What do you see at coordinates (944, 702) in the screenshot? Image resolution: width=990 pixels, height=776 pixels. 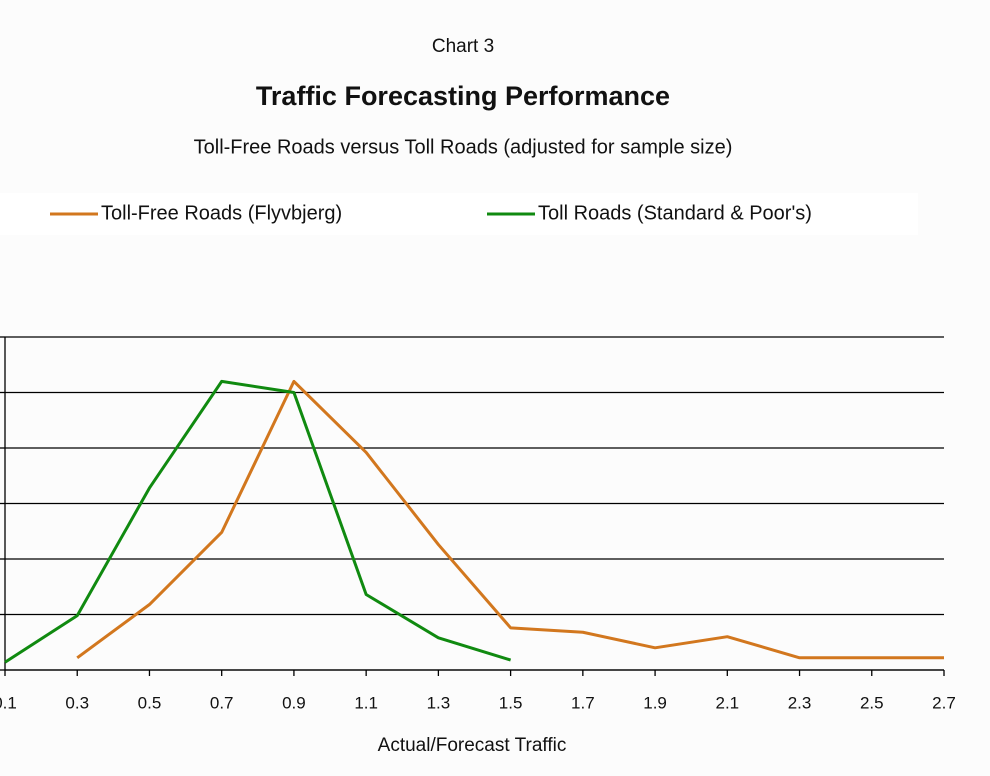 I see `x-tick-label: 2.7` at bounding box center [944, 702].